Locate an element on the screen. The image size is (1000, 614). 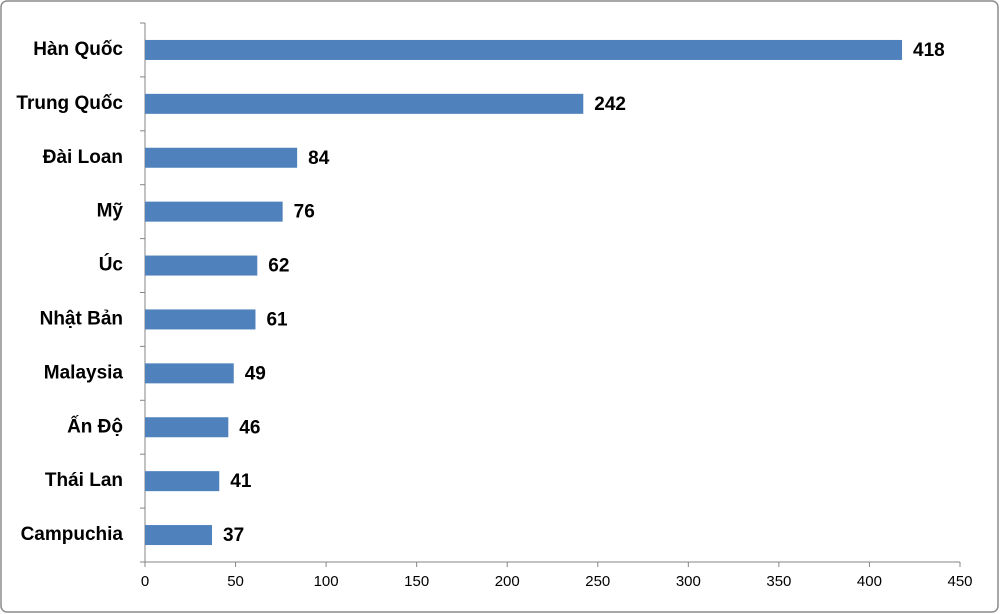
y-tick-label: Malaysia is located at coordinates (84, 372).